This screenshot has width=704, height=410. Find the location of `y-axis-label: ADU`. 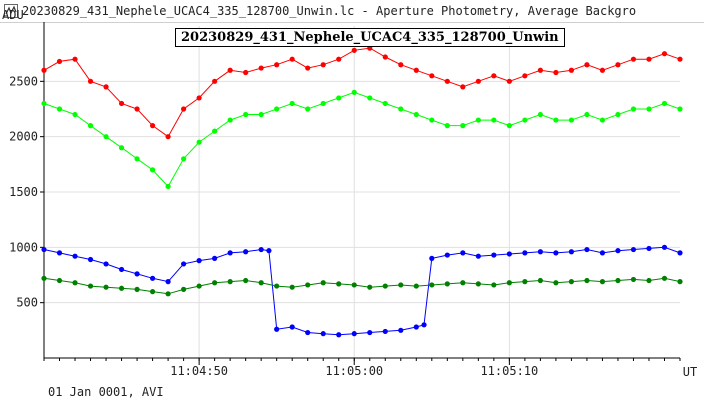

y-axis-label: ADU is located at coordinates (13, 15).